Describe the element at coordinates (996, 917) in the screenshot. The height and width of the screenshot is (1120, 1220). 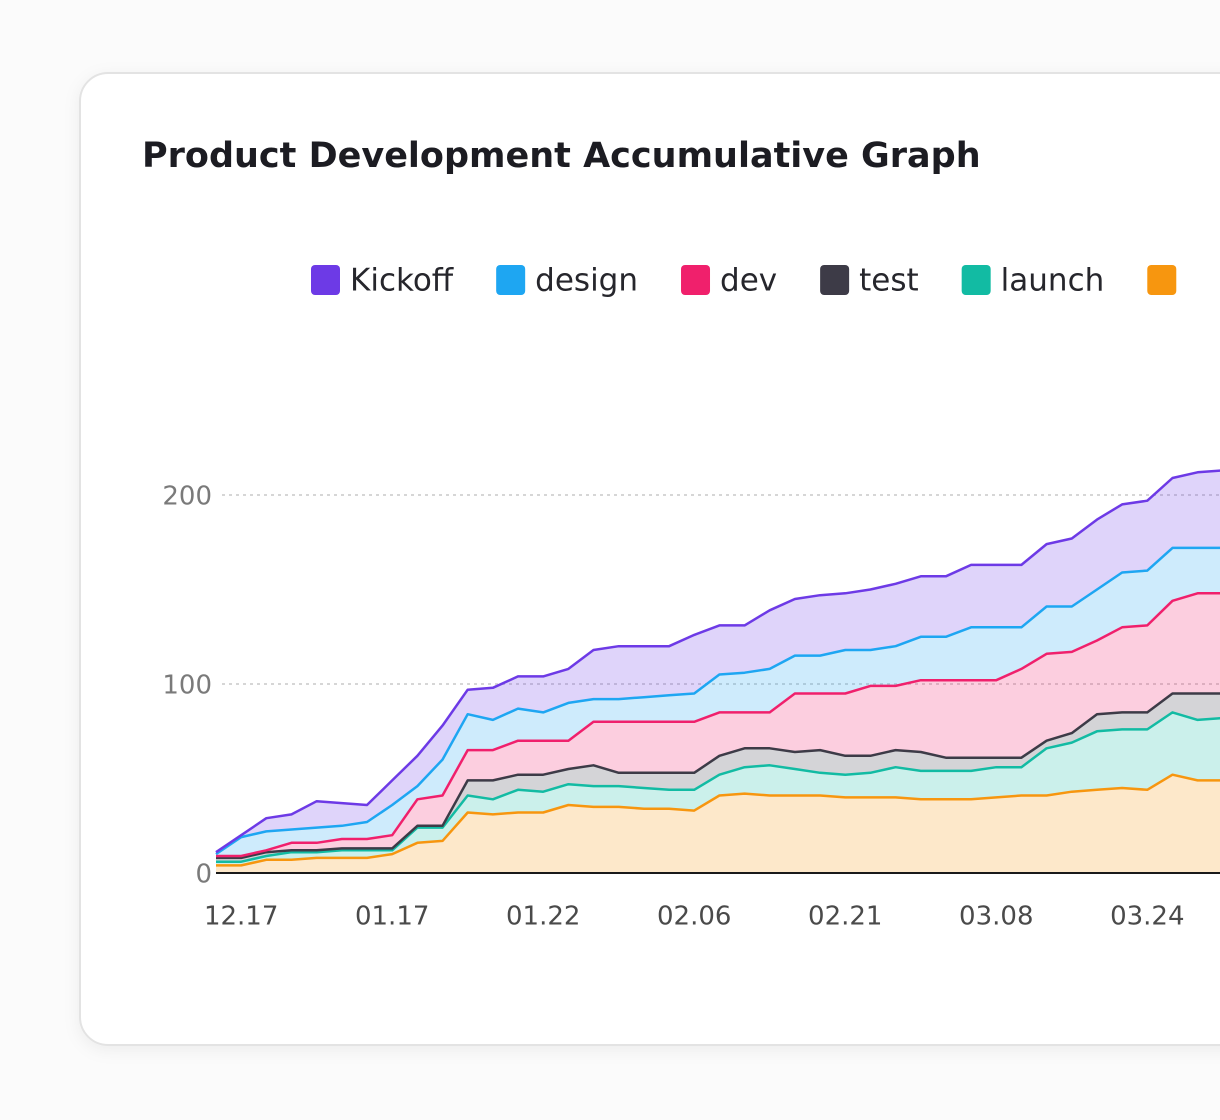
I see `x-tick-label: 03.08` at that location.